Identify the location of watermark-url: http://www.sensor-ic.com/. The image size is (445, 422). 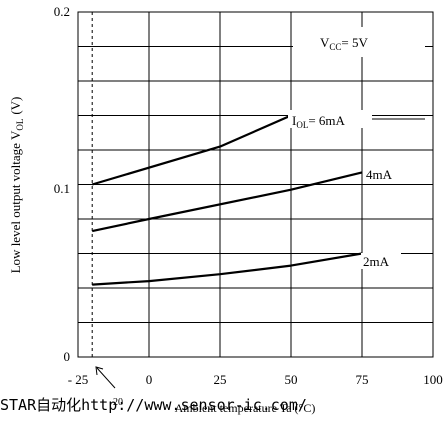
(194, 405).